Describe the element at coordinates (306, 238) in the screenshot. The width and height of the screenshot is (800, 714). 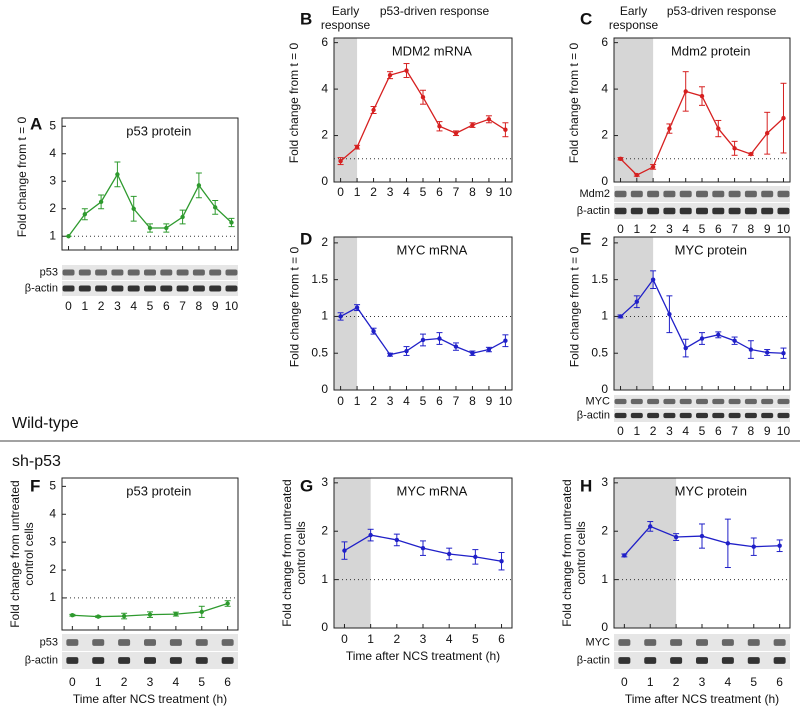
I see `panel-letter: D` at that location.